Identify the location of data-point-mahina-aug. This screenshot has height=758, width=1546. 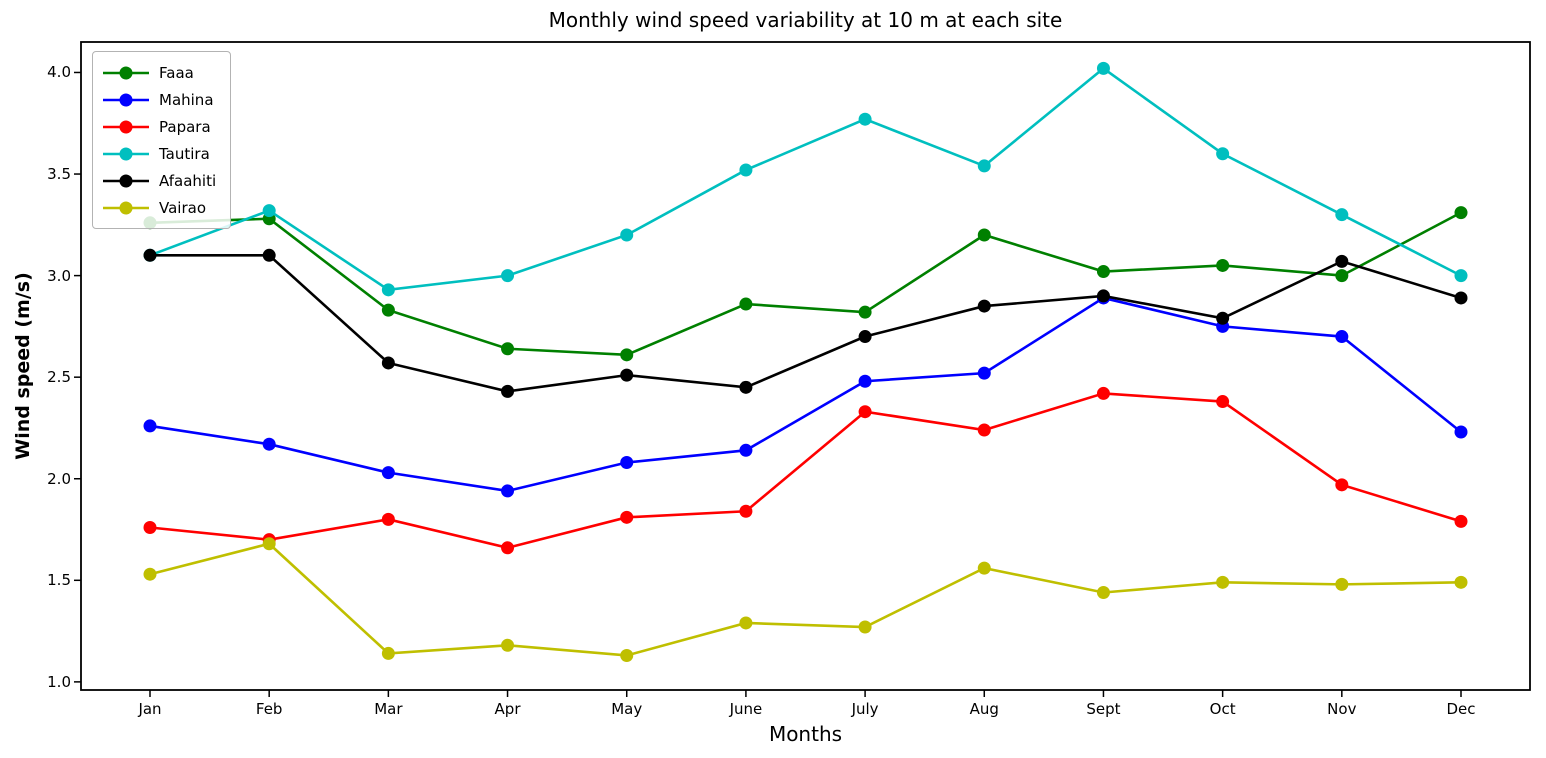
(984, 373).